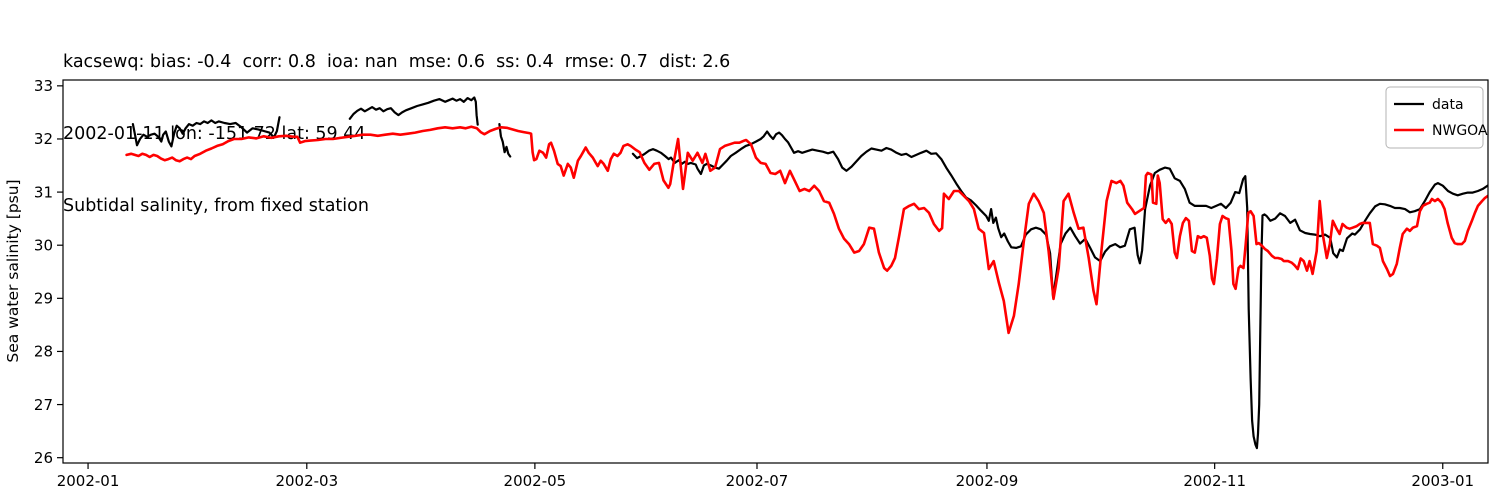 This screenshot has height=500, width=1500. What do you see at coordinates (43, 405) in the screenshot?
I see `y-tick-label: 27` at bounding box center [43, 405].